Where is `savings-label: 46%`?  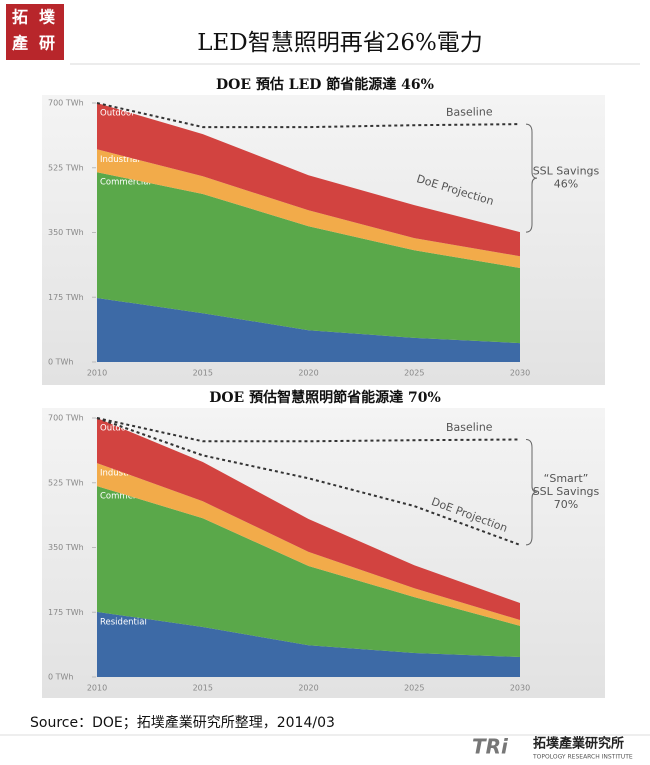 savings-label: 46% is located at coordinates (566, 184).